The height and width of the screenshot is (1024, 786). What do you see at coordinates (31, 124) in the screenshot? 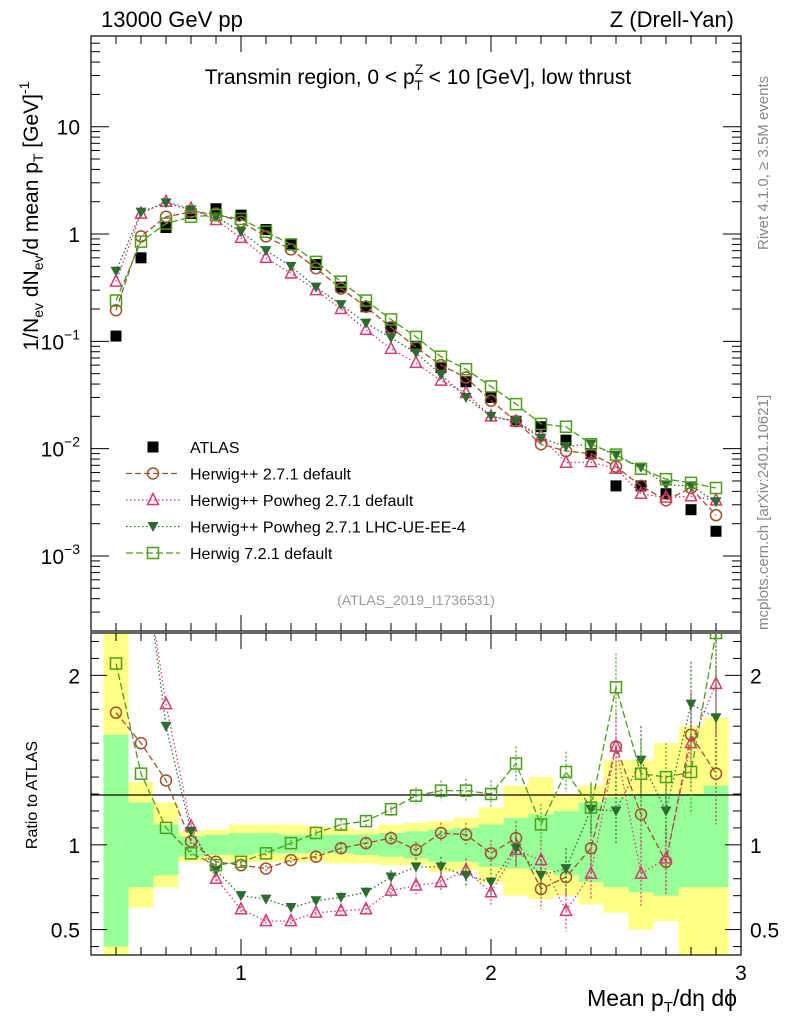
I see `ylabel-d: [GeV]` at bounding box center [31, 124].